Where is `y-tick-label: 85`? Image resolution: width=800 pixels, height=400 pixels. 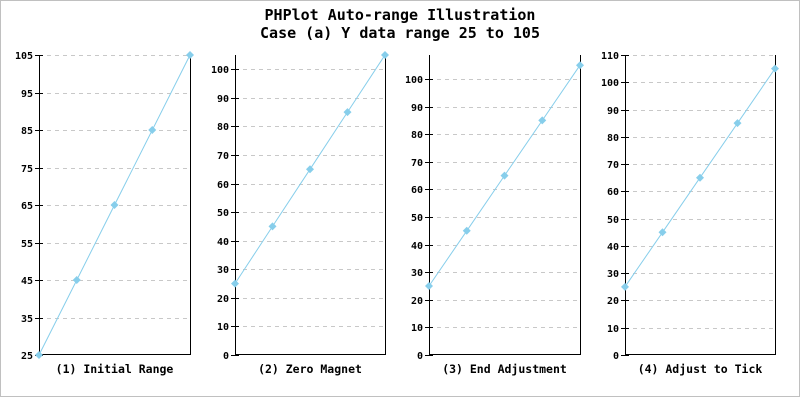 y-tick-label: 85 is located at coordinates (27, 131).